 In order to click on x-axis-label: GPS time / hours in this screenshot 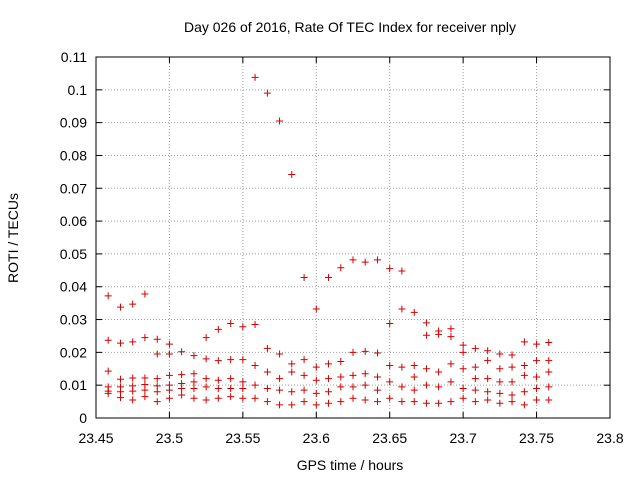, I will do `click(350, 465)`.